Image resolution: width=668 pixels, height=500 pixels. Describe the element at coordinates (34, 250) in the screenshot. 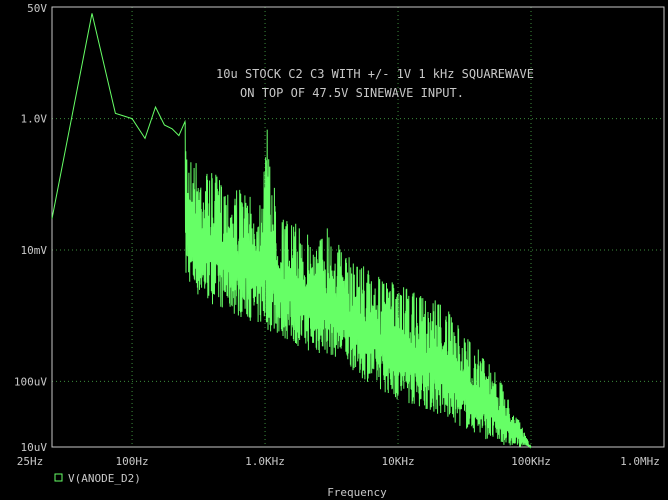

I see `y-tick-label: 10mV` at that location.